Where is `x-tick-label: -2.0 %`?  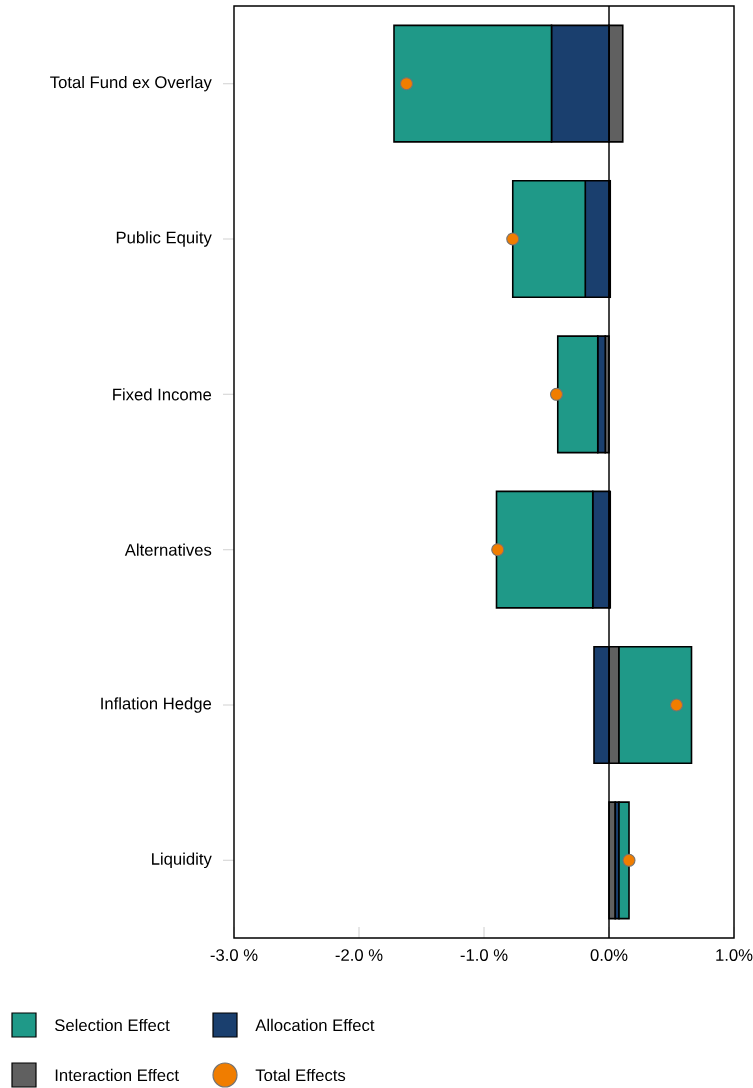 x-tick-label: -2.0 % is located at coordinates (359, 955).